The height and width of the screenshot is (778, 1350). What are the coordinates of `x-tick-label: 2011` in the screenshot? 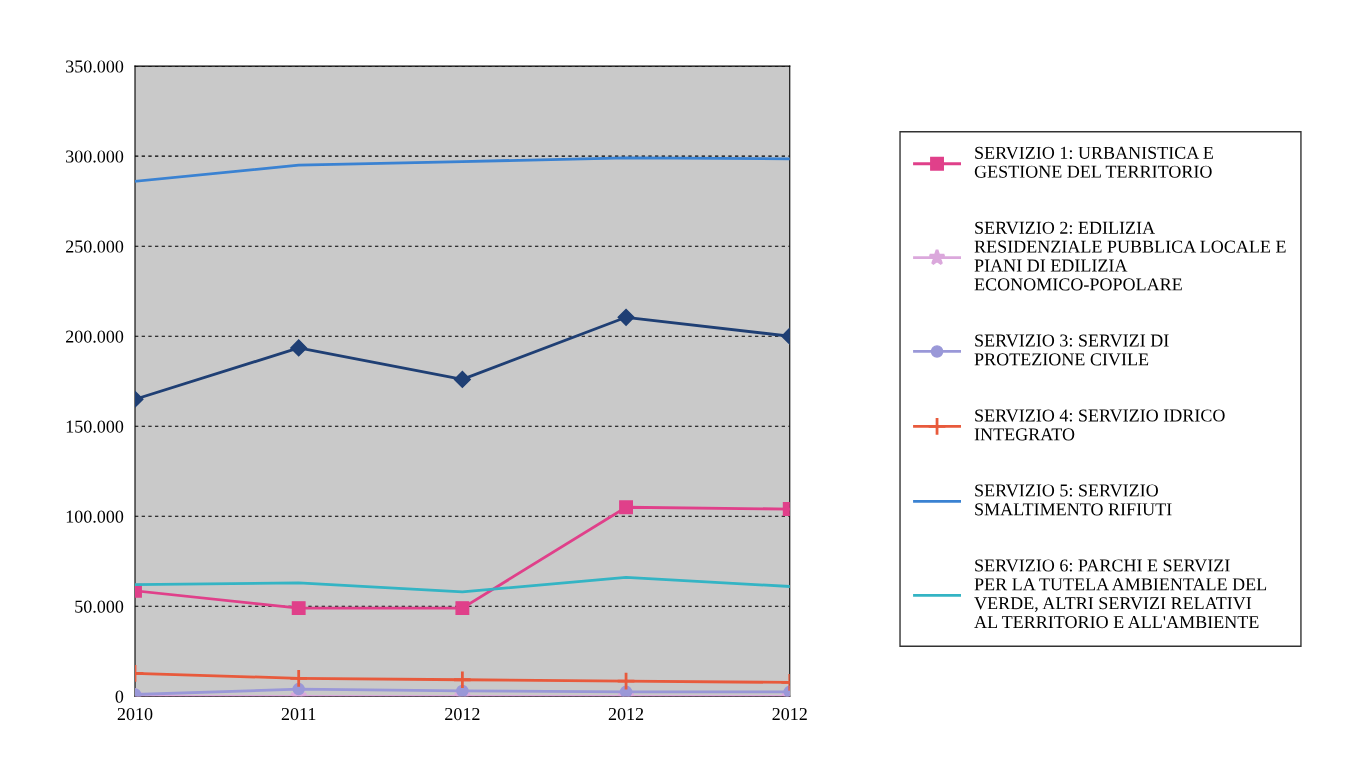 It's located at (298, 714).